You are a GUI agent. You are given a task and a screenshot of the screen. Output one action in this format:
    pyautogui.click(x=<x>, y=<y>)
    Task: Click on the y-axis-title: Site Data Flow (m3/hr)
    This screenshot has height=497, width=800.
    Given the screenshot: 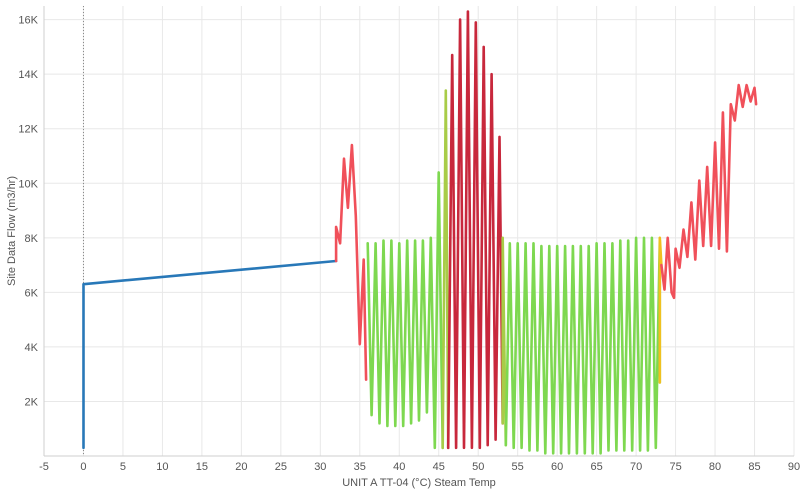 What is the action you would take?
    pyautogui.click(x=12, y=231)
    